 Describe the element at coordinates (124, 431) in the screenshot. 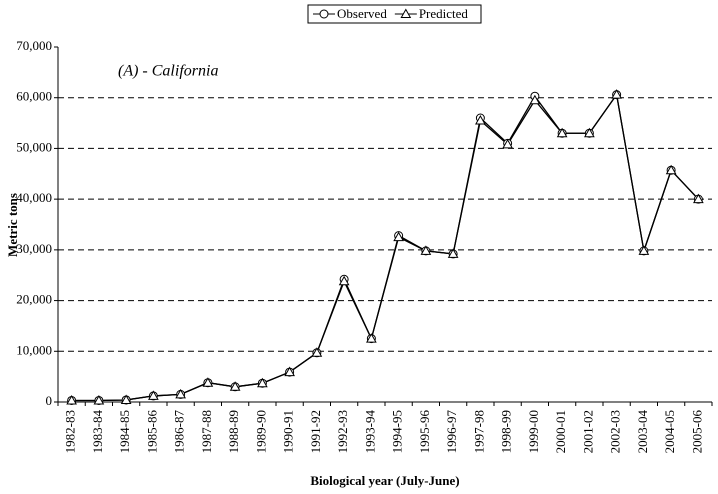

I see `x-tick-label: 1984-85` at that location.